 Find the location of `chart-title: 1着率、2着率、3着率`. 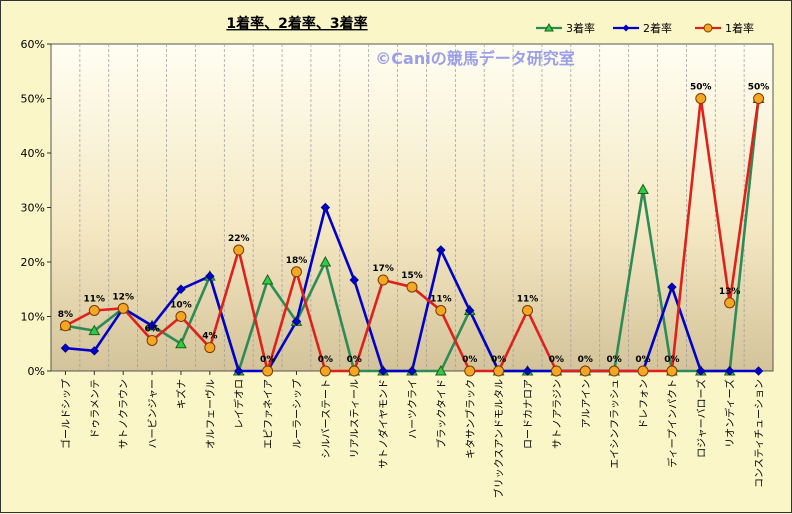

chart-title: 1着率、2着率、3着率 is located at coordinates (296, 23).